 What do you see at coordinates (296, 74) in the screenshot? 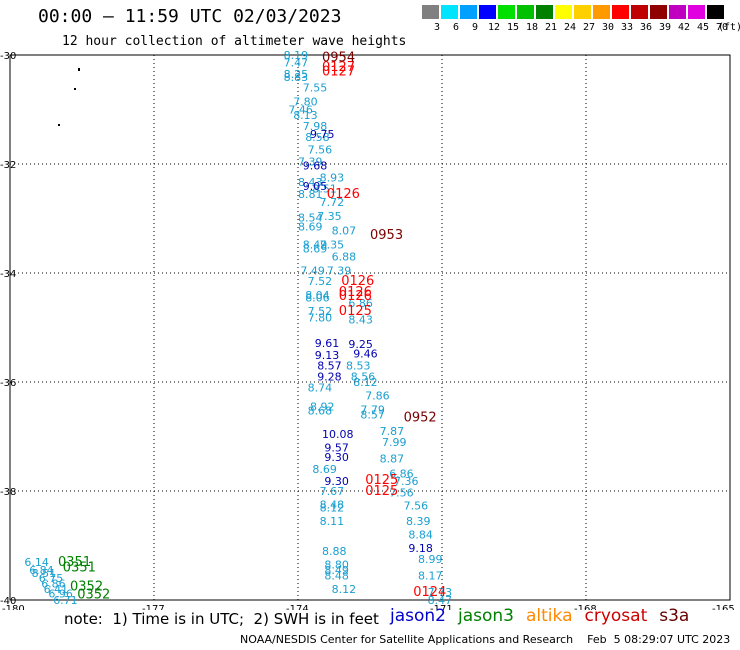
I see `wave-height-label: 8.25` at bounding box center [296, 74].